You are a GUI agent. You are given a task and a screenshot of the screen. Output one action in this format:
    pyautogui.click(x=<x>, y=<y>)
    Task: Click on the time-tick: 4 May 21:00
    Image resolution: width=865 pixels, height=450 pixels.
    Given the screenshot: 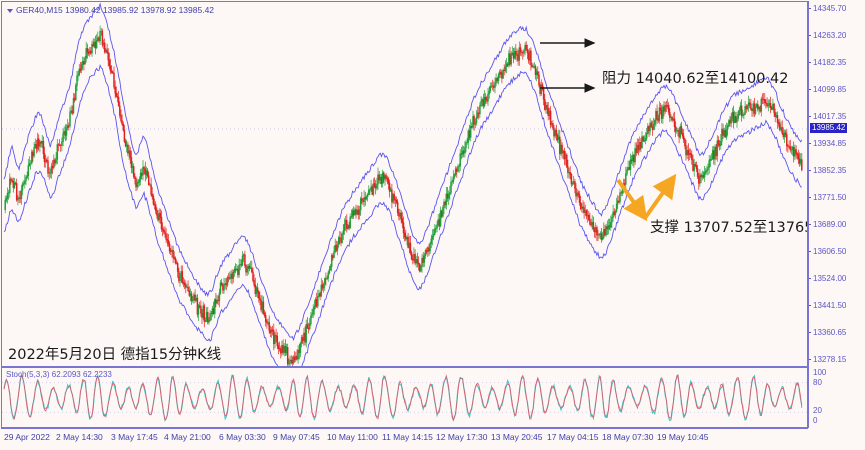 What is the action you would take?
    pyautogui.click(x=187, y=437)
    